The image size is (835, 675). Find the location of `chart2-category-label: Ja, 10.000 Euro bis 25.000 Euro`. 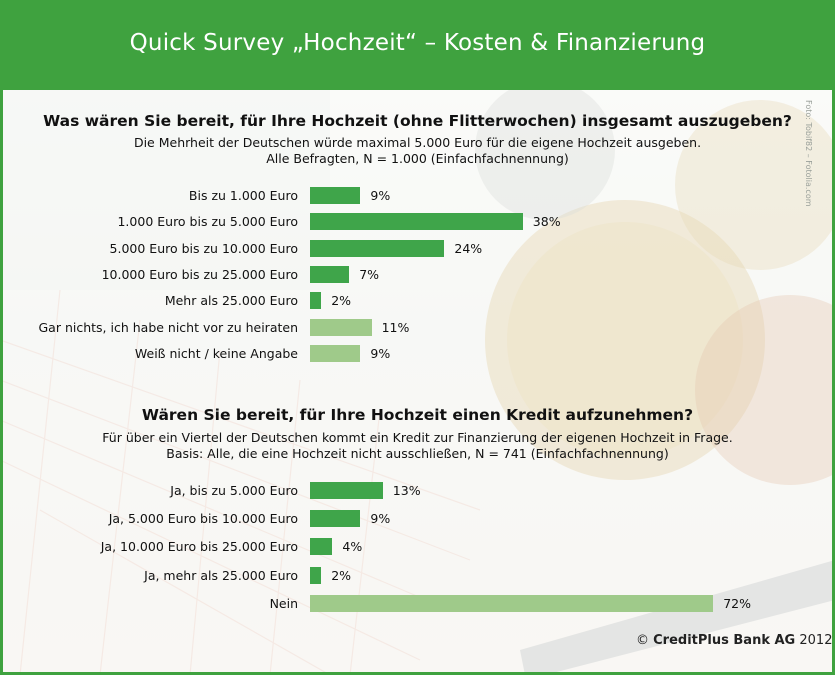

chart2-category-label: Ja, 10.000 Euro bis 25.000 Euro is located at coordinates (199, 547).